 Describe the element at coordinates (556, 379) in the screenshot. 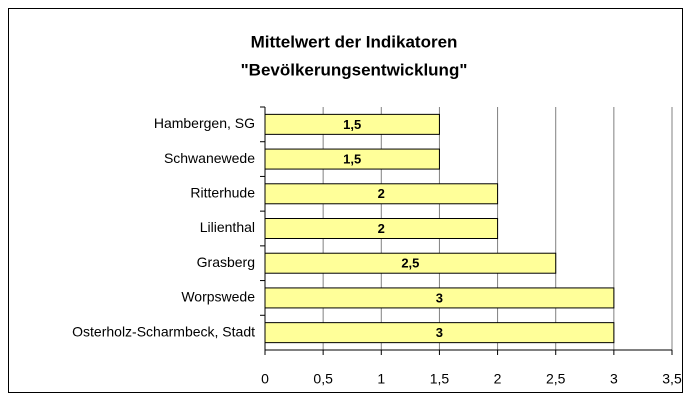

I see `x-tick-label: 2,5` at that location.